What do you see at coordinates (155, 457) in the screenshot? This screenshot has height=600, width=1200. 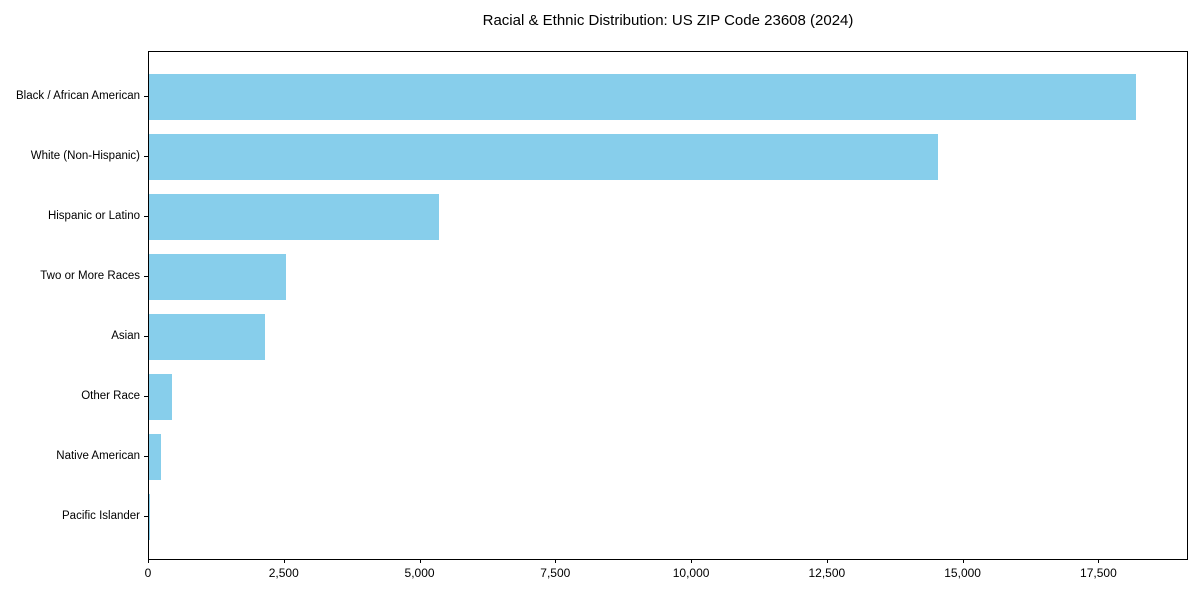 I see `bar-native-american` at bounding box center [155, 457].